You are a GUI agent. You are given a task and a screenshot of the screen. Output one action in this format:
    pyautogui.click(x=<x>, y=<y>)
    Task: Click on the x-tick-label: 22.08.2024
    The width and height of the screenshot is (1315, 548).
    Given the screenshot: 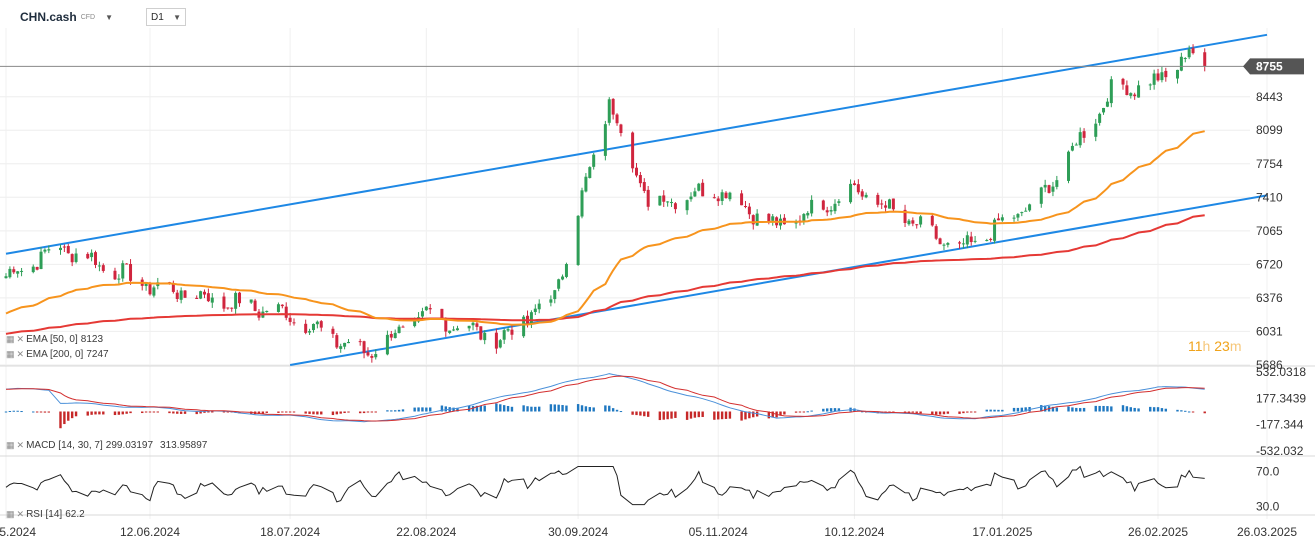 What is the action you would take?
    pyautogui.click(x=426, y=532)
    